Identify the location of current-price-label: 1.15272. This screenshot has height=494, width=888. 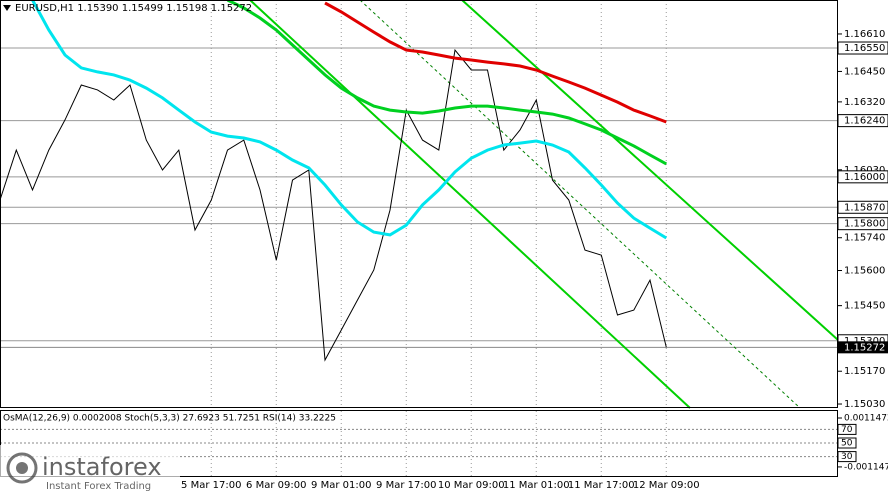
(864, 347).